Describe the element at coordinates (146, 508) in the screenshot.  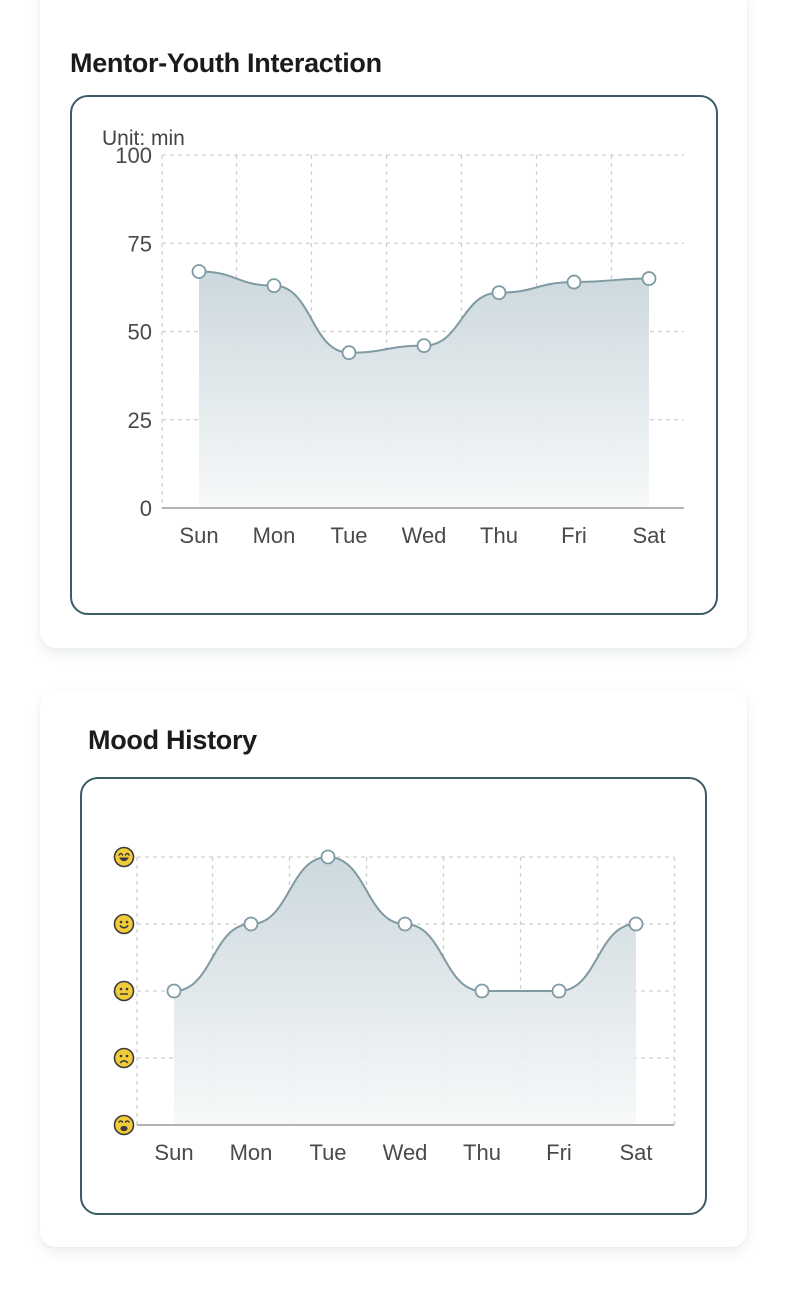
I see `y-tick-label: 0` at that location.